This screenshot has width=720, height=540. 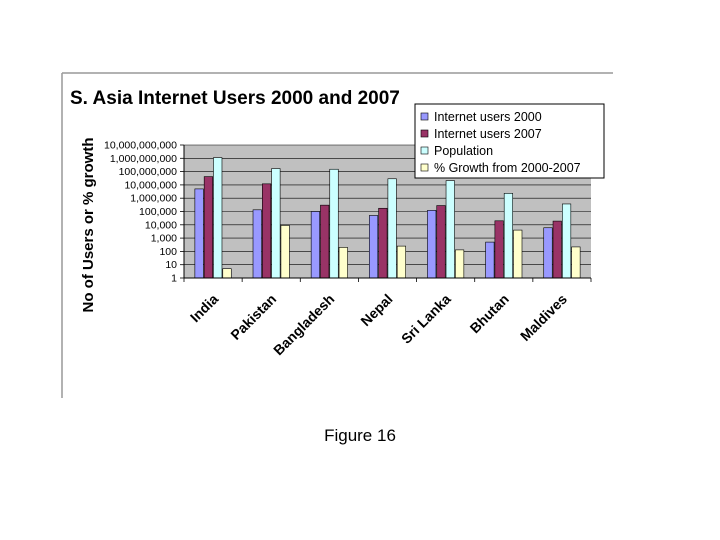 I want to click on x-tick-label: Sri Lanka, so click(x=426, y=319).